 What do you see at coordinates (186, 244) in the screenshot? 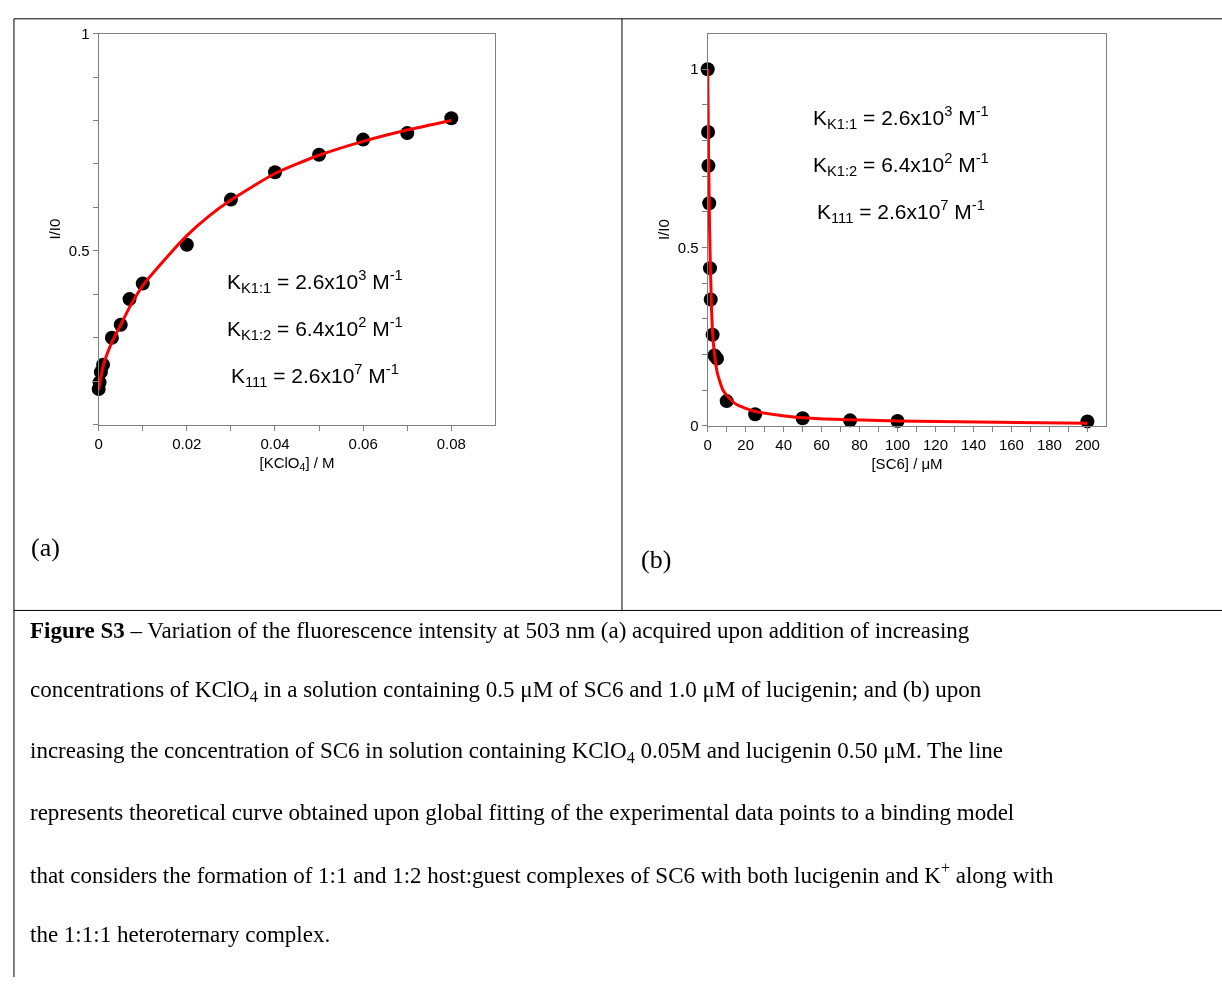
I see `point` at bounding box center [186, 244].